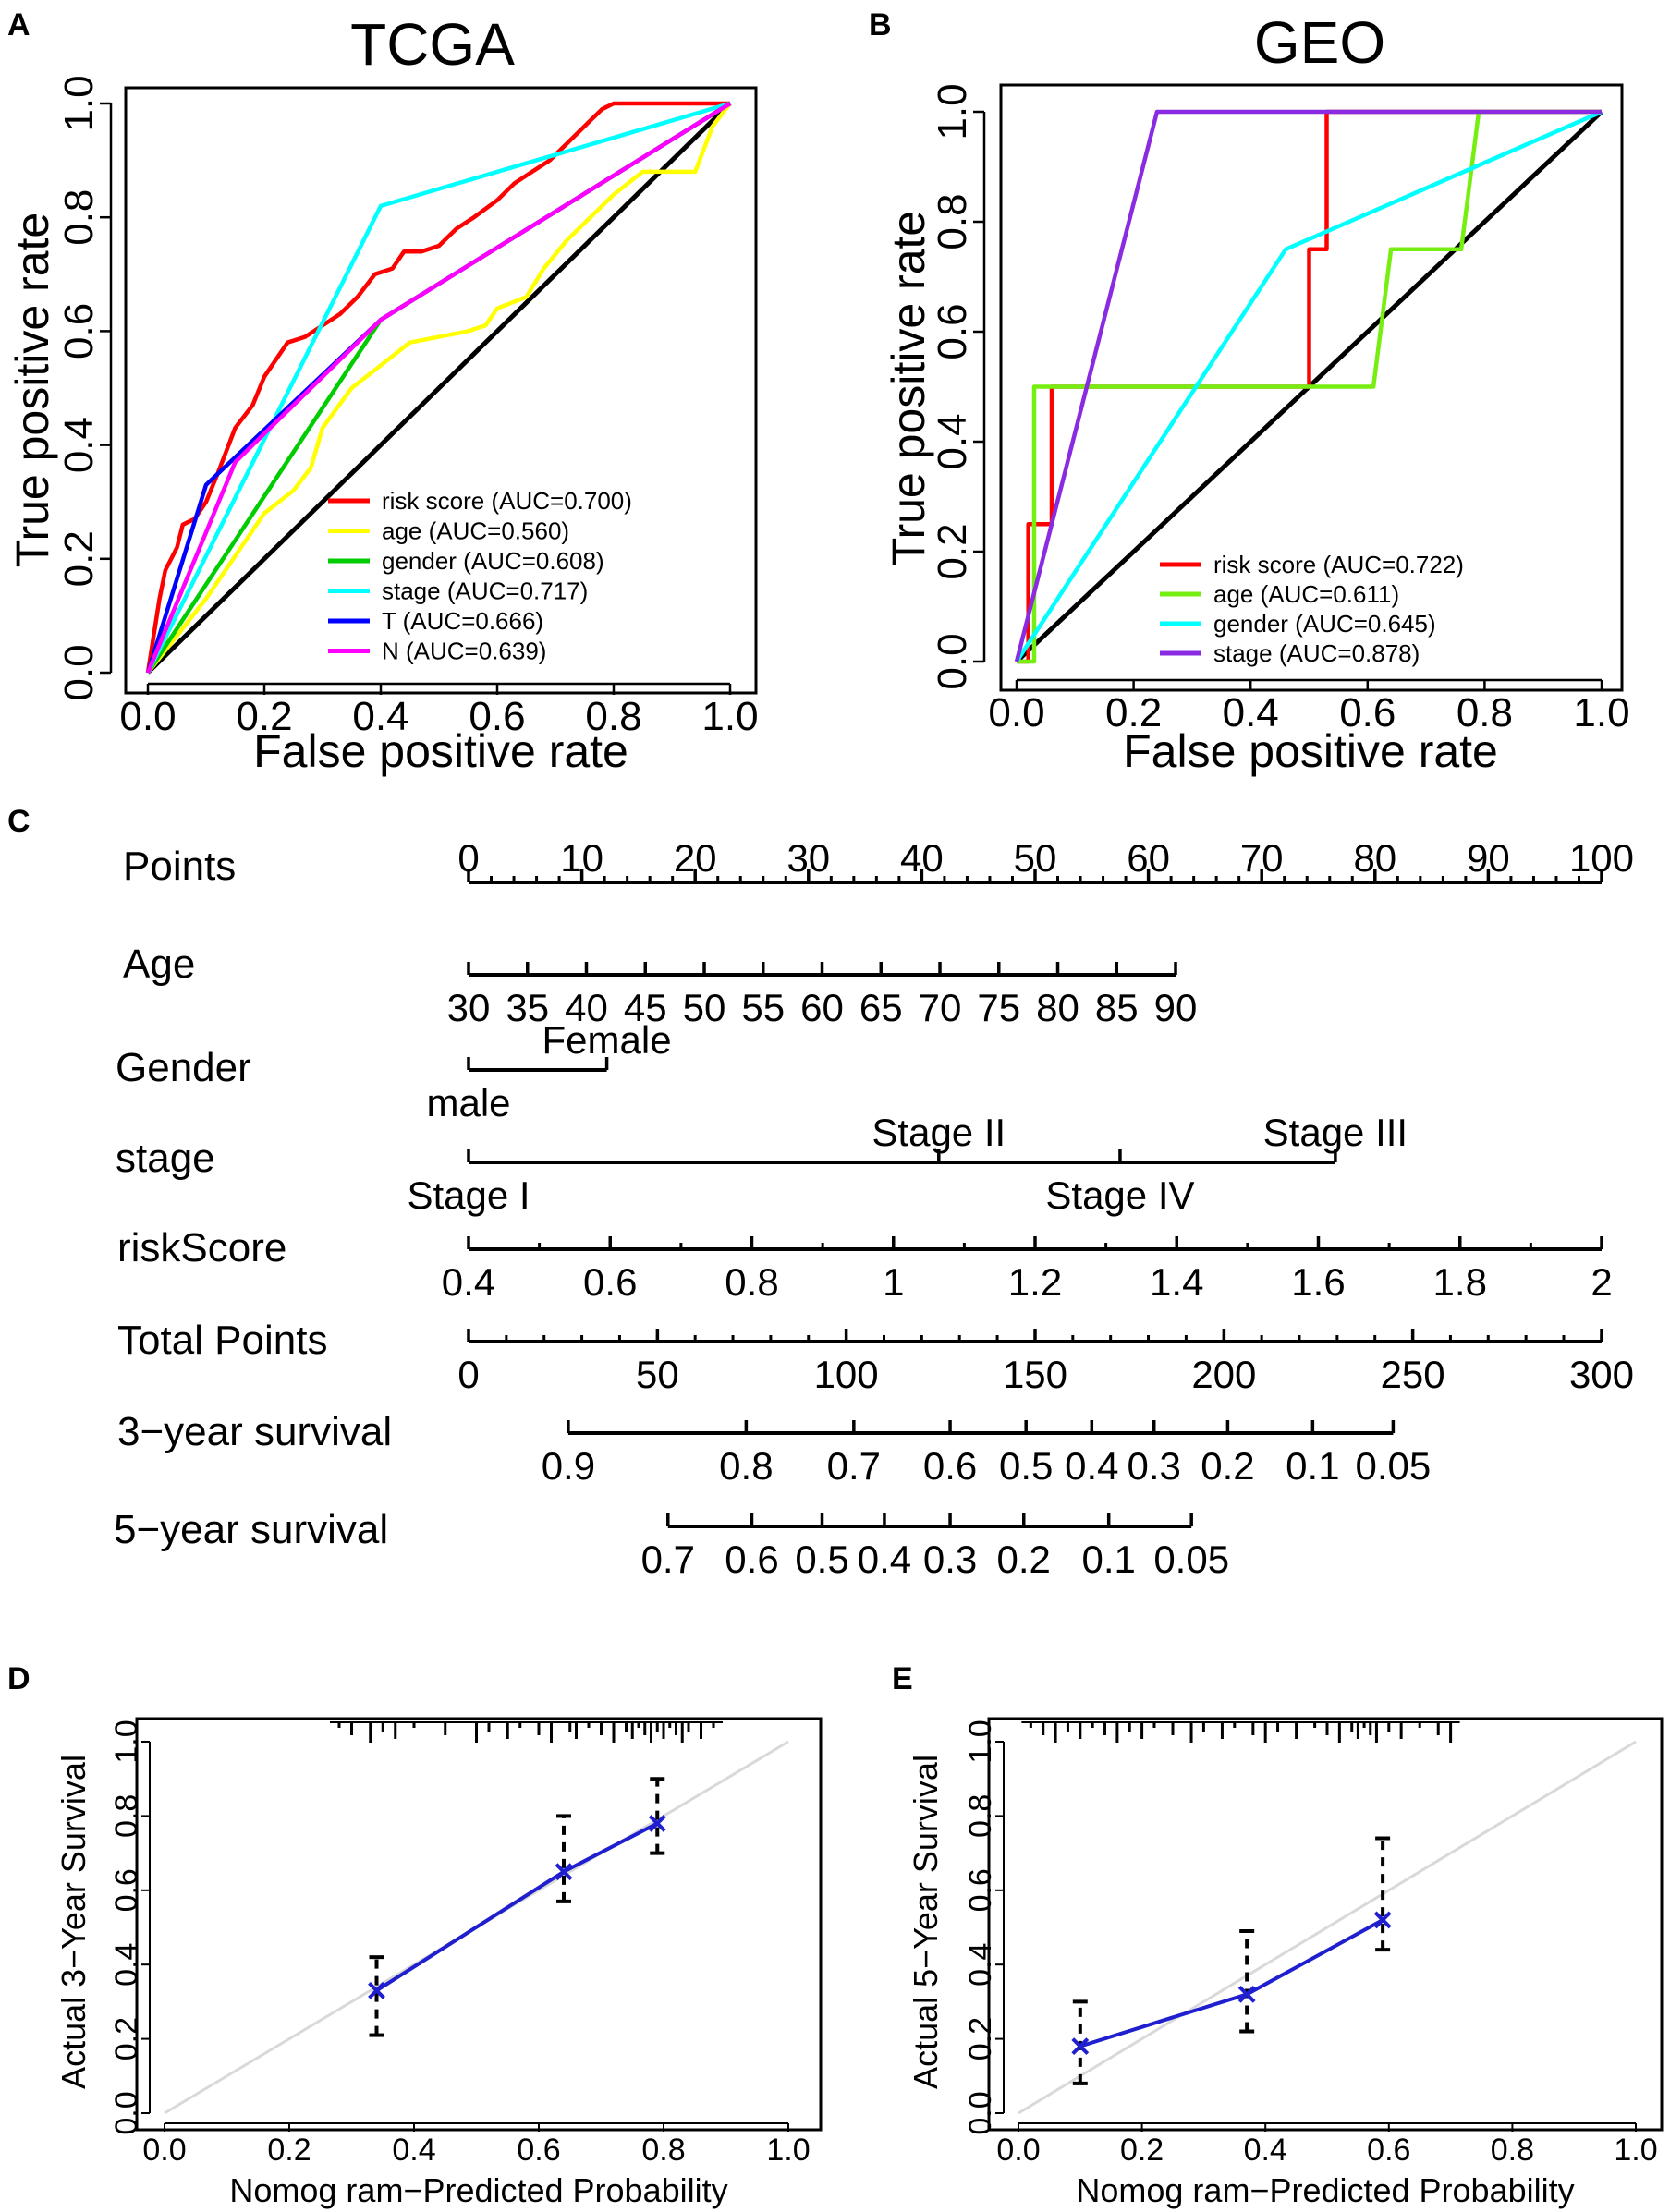 The width and height of the screenshot is (1670, 2212). I want to click on legend-entry: stage (AUC=0.878), so click(1317, 653).